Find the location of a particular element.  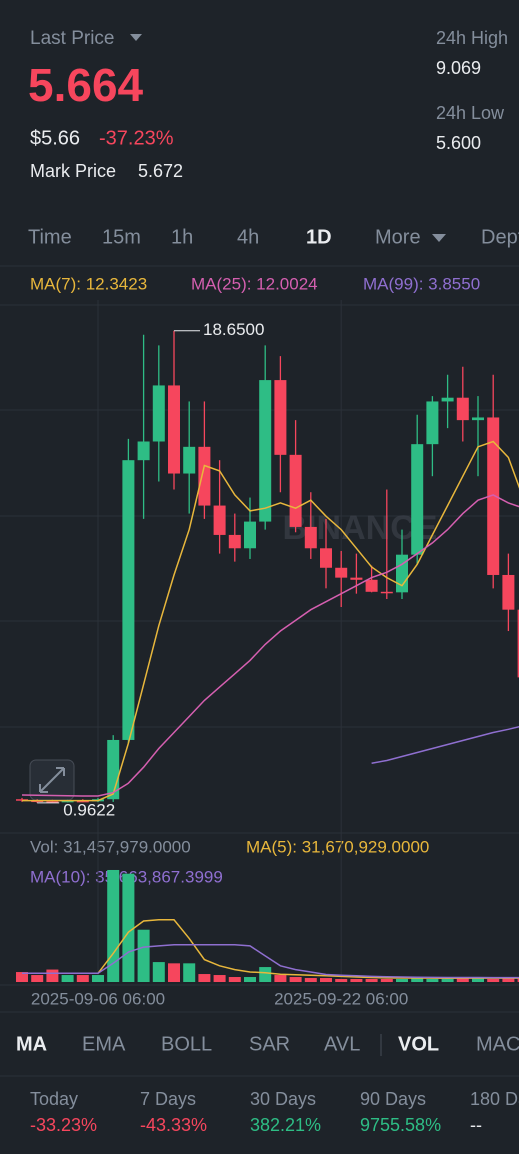

label: Mark Price is located at coordinates (73, 171).